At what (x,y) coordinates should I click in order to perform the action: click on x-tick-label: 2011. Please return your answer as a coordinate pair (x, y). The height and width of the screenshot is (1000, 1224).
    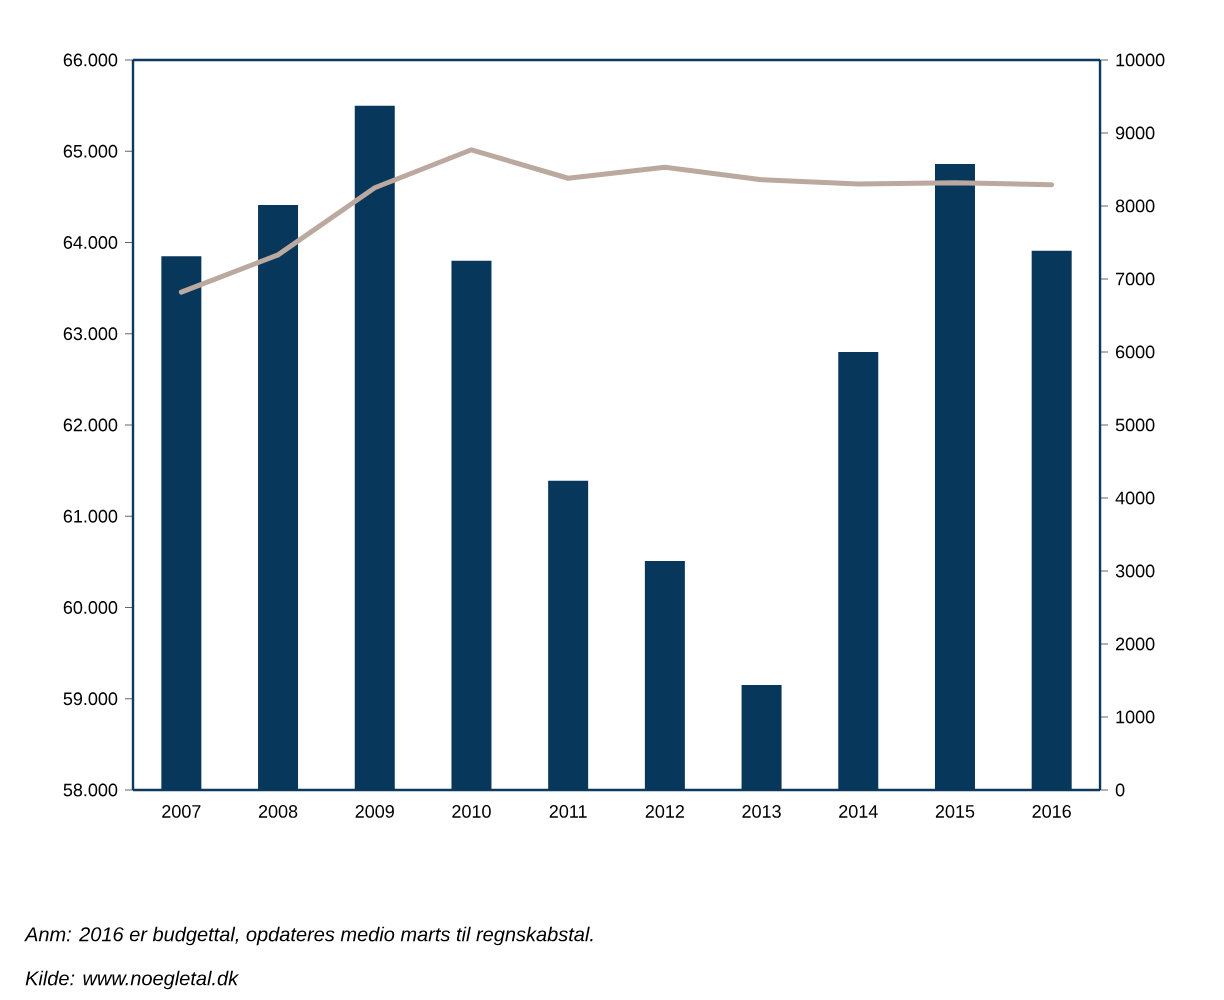
    Looking at the image, I should click on (568, 811).